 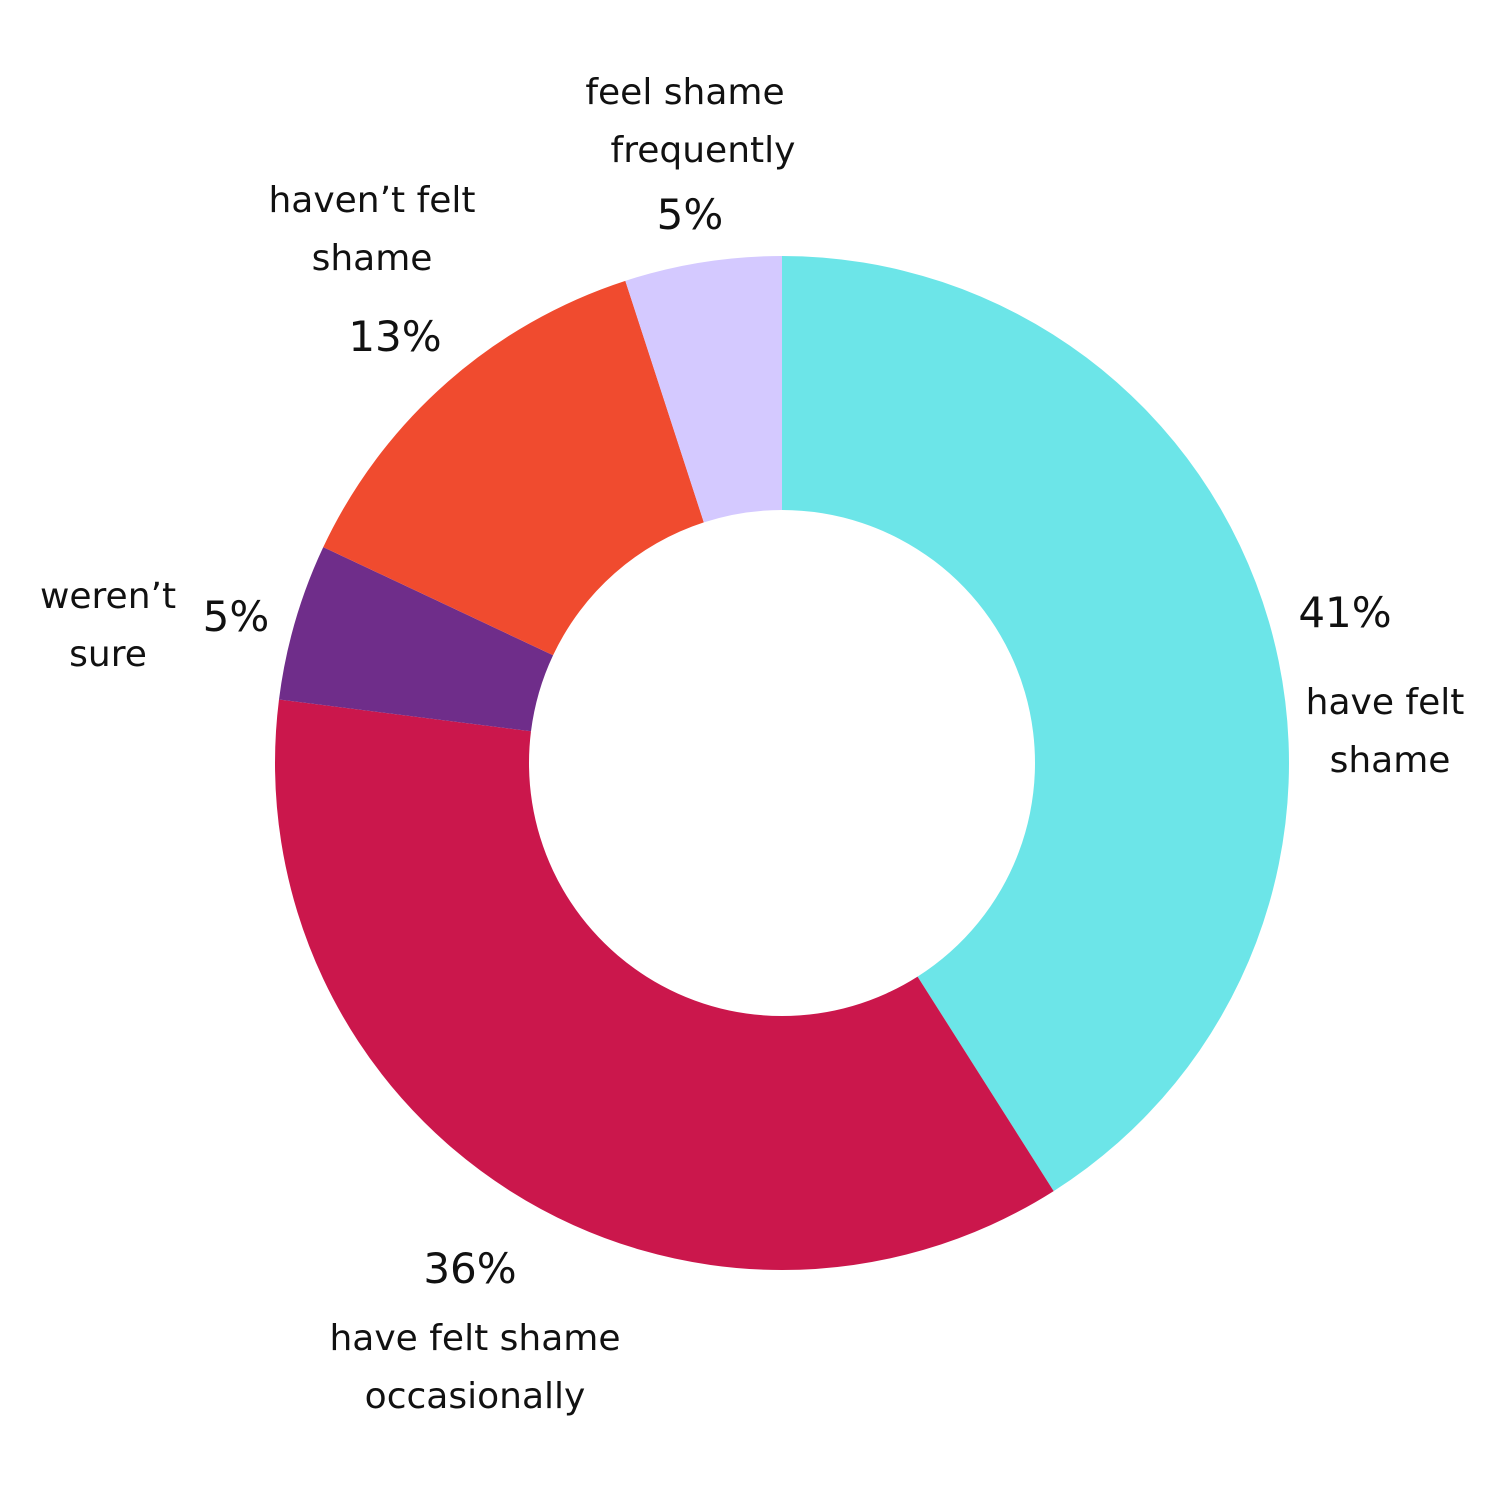 What do you see at coordinates (108, 654) in the screenshot?
I see `label-werent-sure-line2: sure` at bounding box center [108, 654].